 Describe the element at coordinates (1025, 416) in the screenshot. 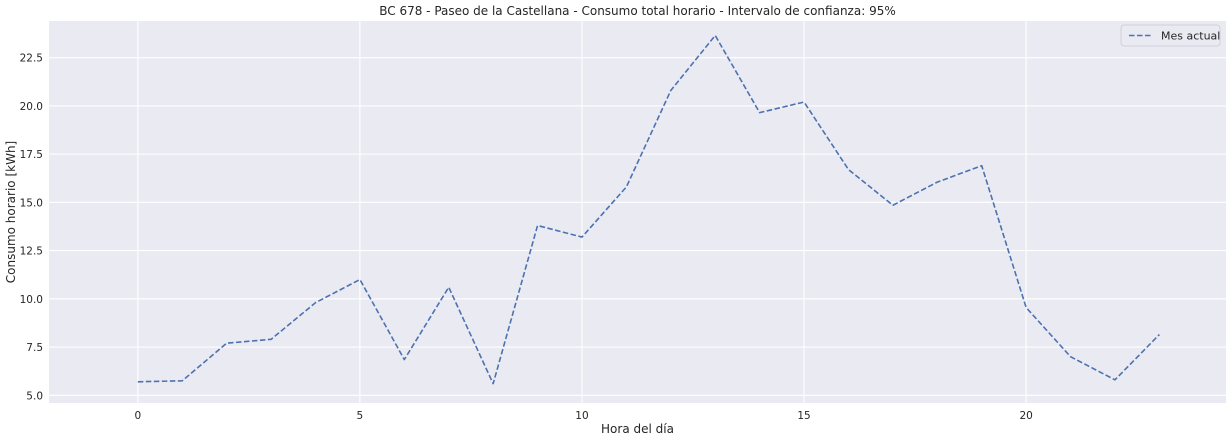

I see `x-tick-label: 20` at that location.